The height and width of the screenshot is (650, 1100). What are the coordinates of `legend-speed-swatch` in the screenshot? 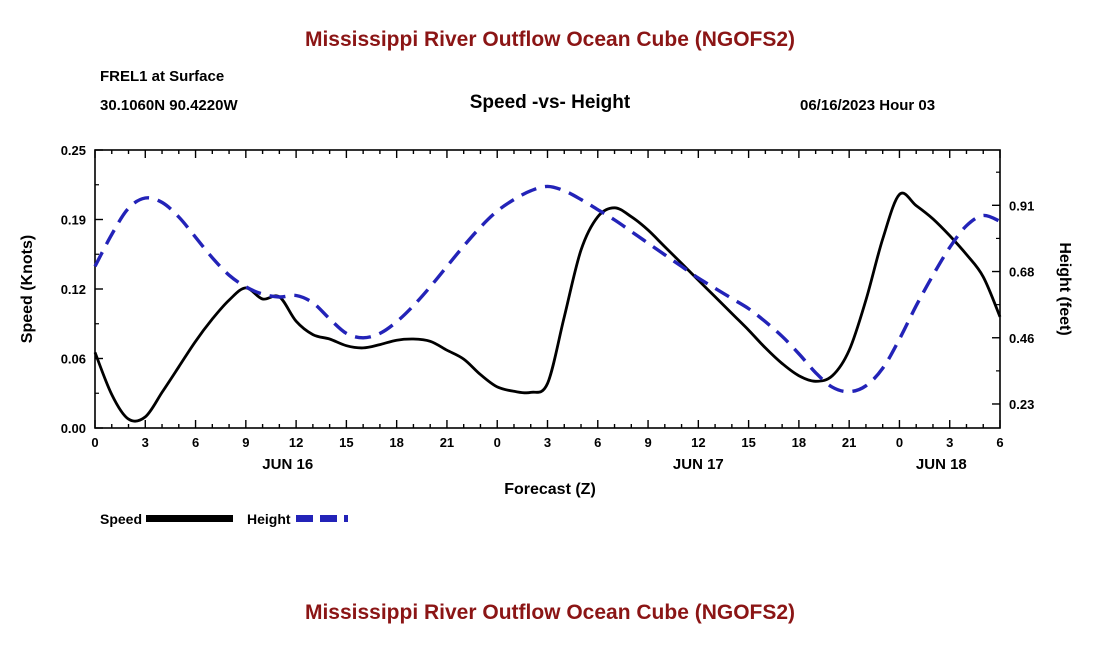 It's located at (189, 518).